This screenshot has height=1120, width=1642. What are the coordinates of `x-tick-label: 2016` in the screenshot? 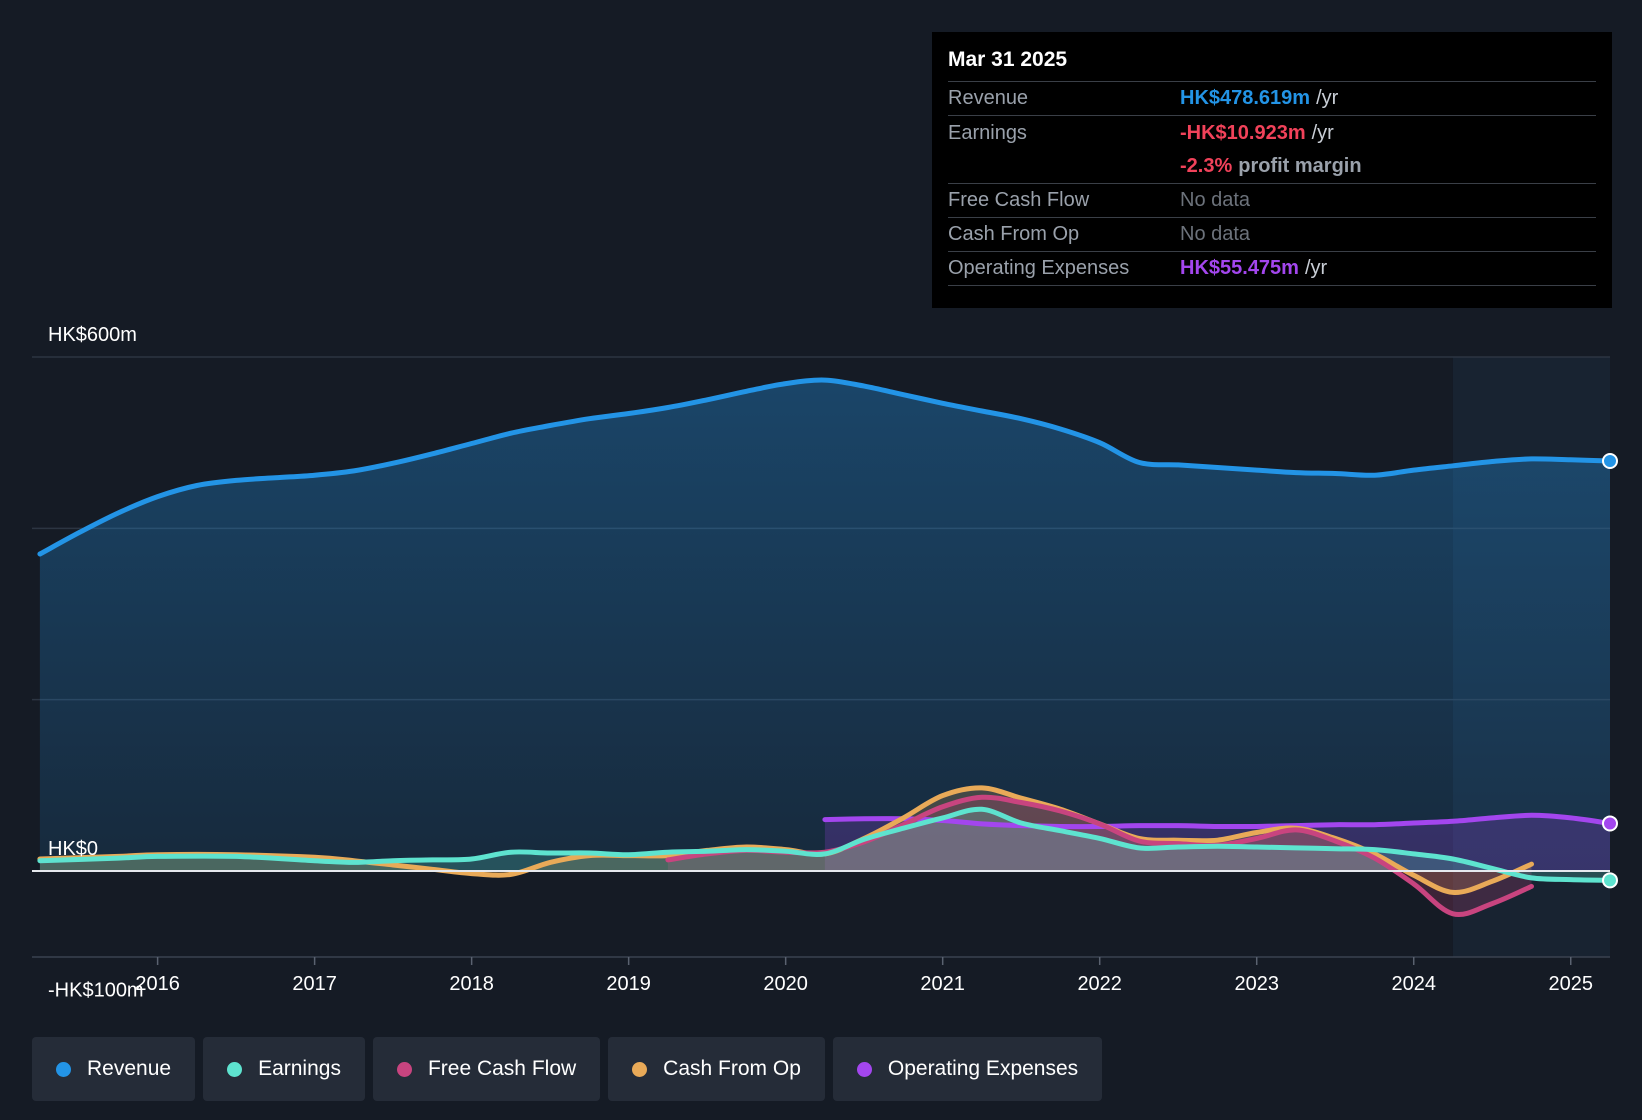 It's located at (157, 984).